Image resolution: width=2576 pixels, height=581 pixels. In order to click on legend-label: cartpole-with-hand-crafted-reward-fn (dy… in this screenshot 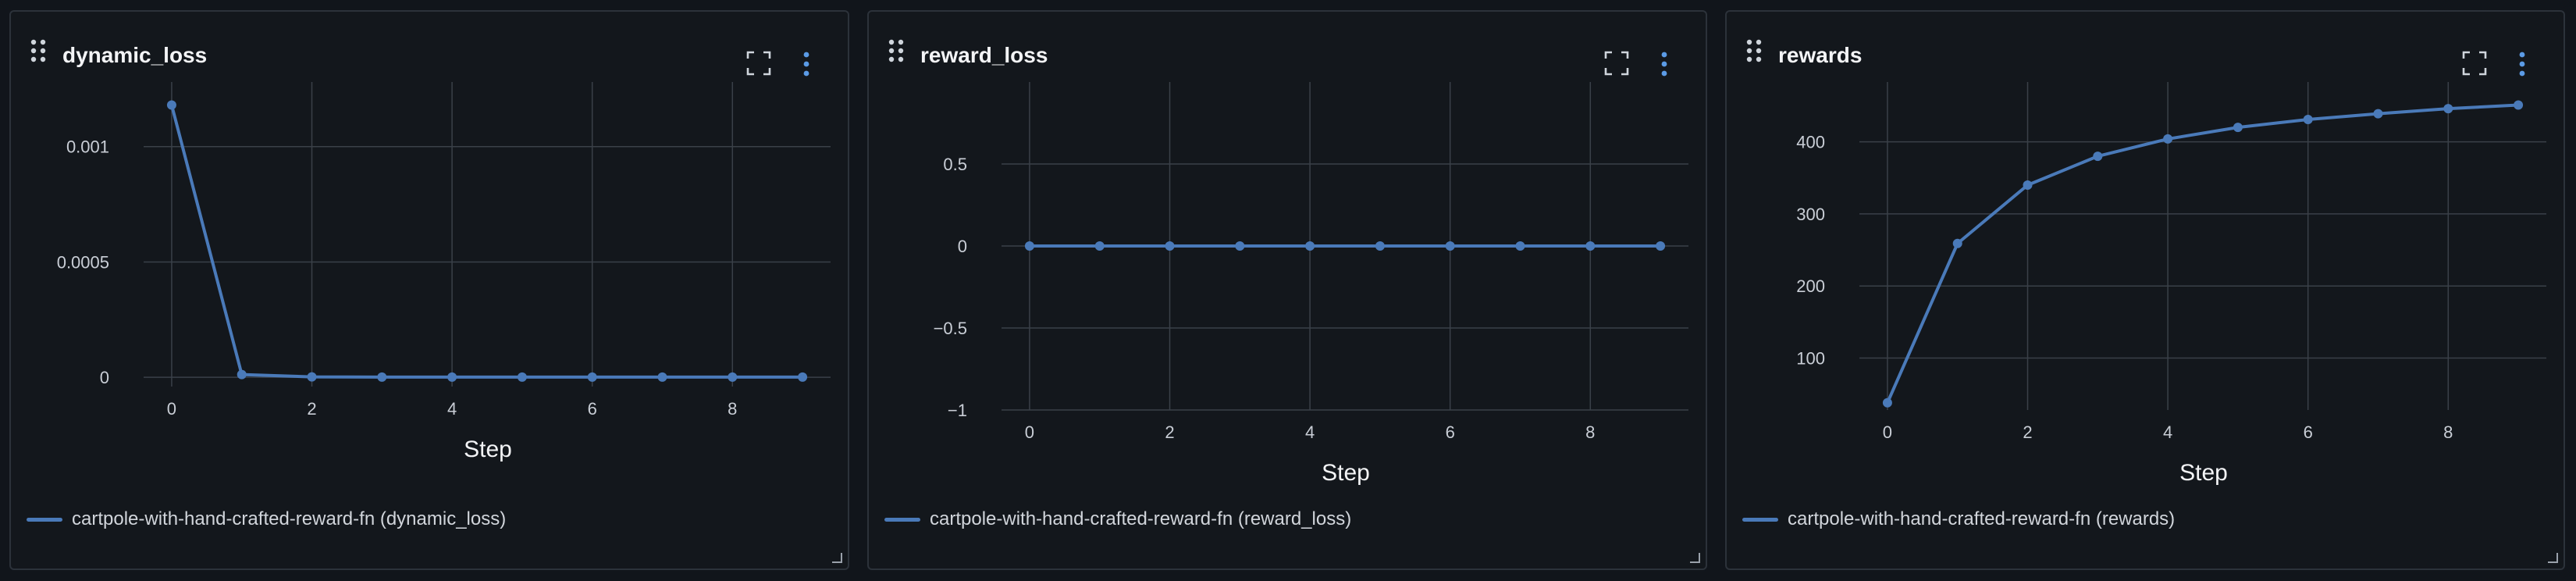, I will do `click(289, 518)`.